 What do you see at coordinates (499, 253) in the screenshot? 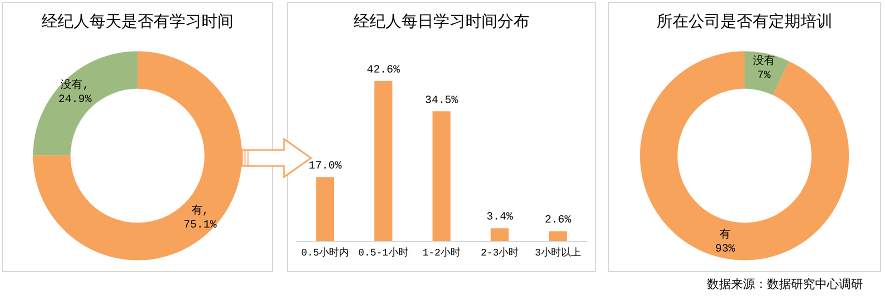
I see `x-tick-label: 2-3小时` at bounding box center [499, 253].